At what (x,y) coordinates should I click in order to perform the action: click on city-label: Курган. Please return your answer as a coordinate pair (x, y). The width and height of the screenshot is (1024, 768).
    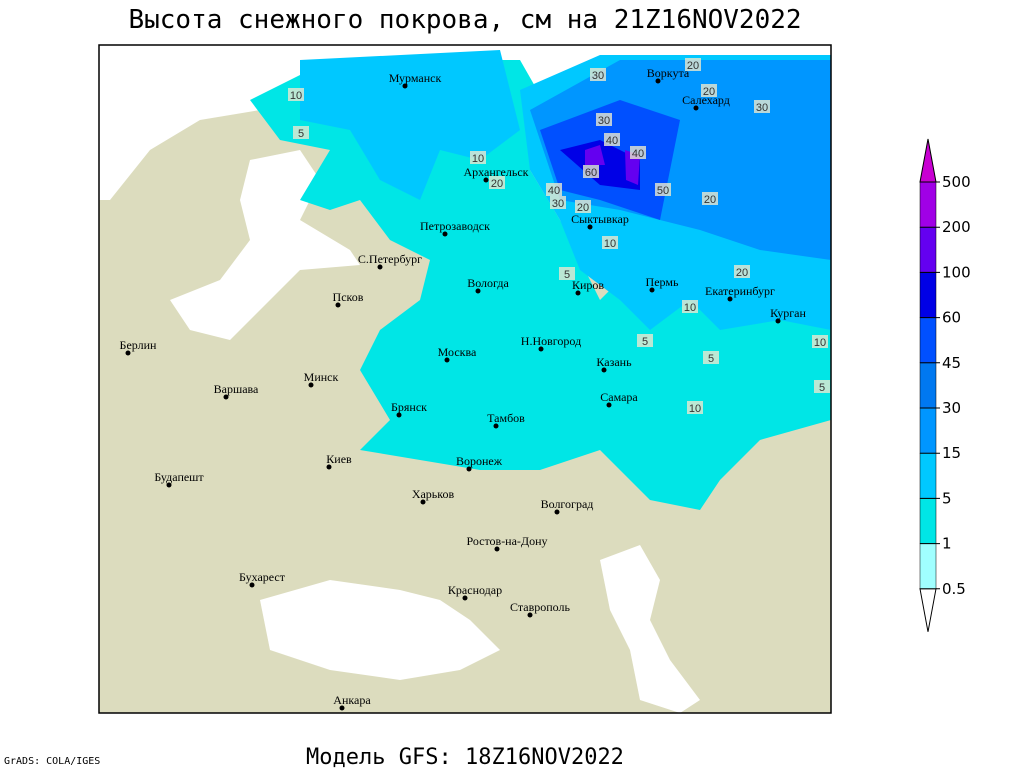
    Looking at the image, I should click on (788, 313).